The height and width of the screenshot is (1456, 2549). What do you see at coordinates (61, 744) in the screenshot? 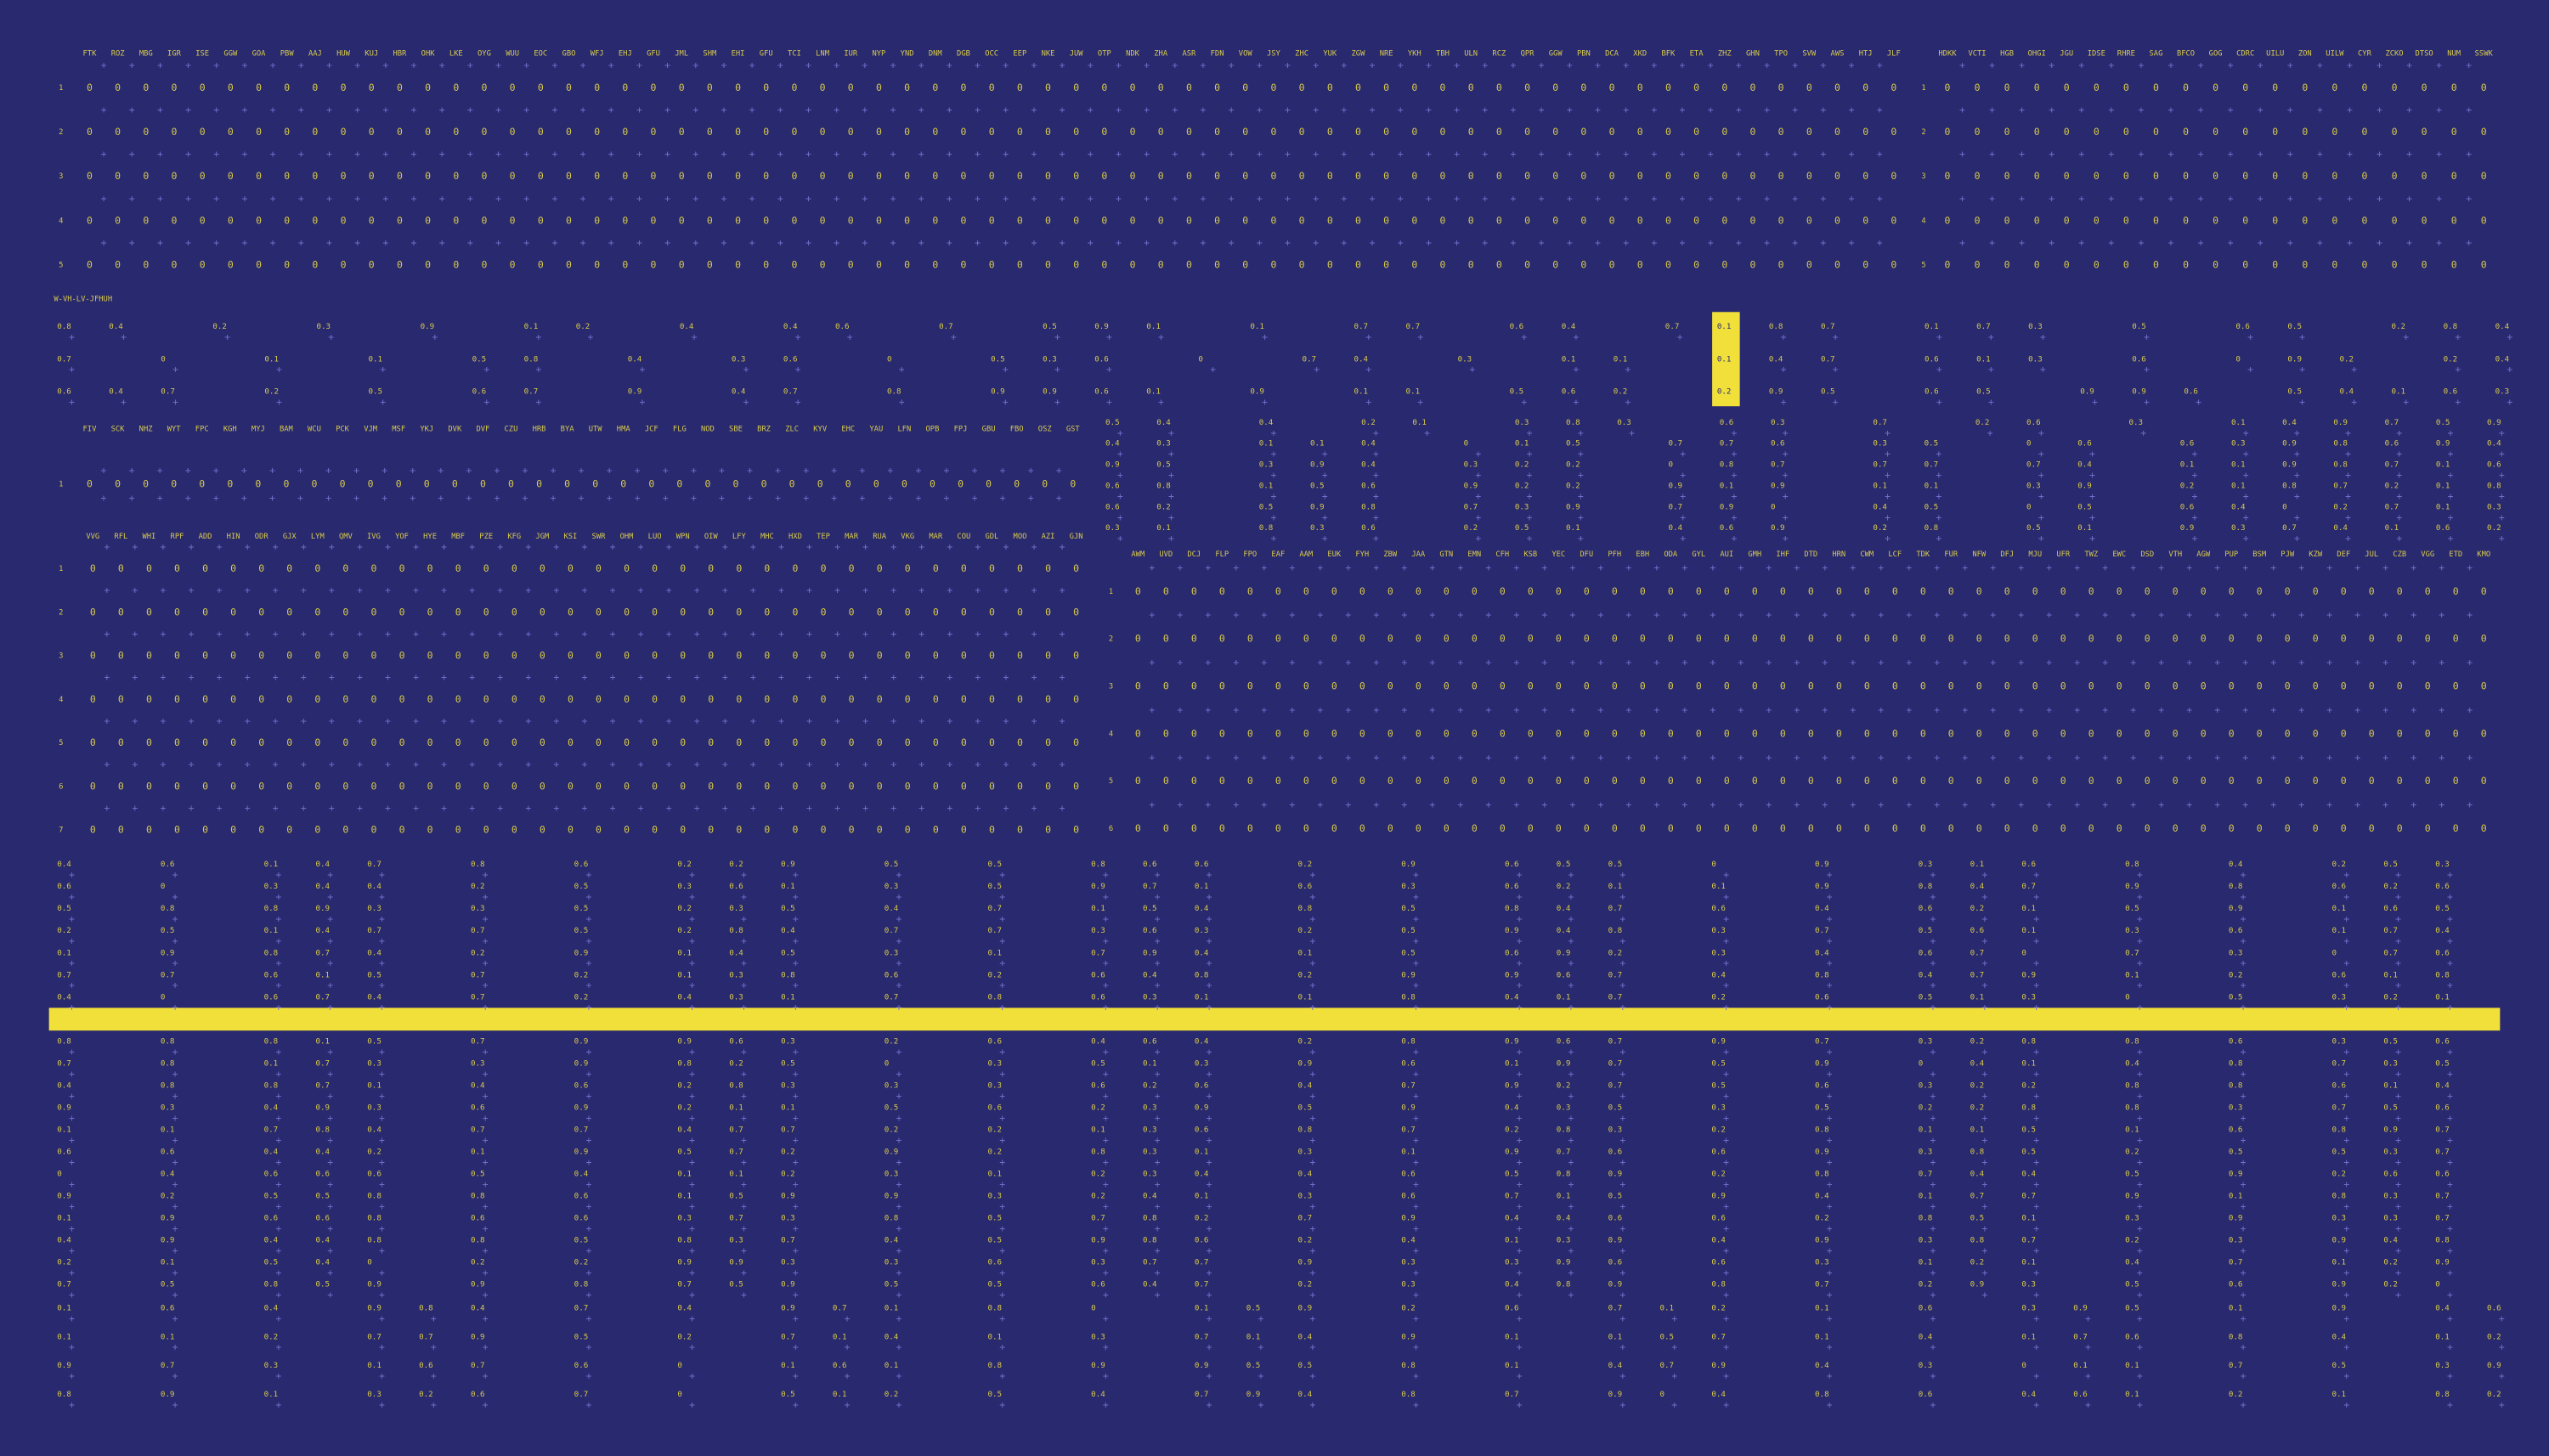
I see `row-label: 5` at bounding box center [61, 744].